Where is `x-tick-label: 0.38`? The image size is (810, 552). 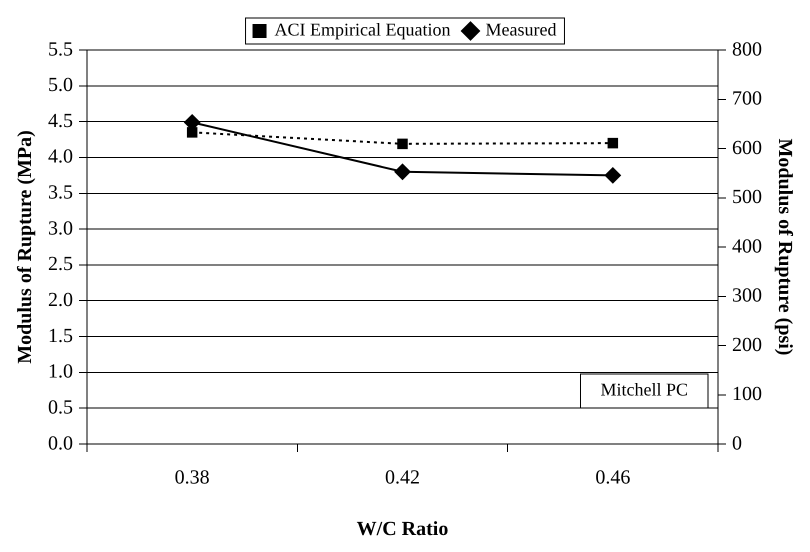
x-tick-label: 0.38 is located at coordinates (192, 477).